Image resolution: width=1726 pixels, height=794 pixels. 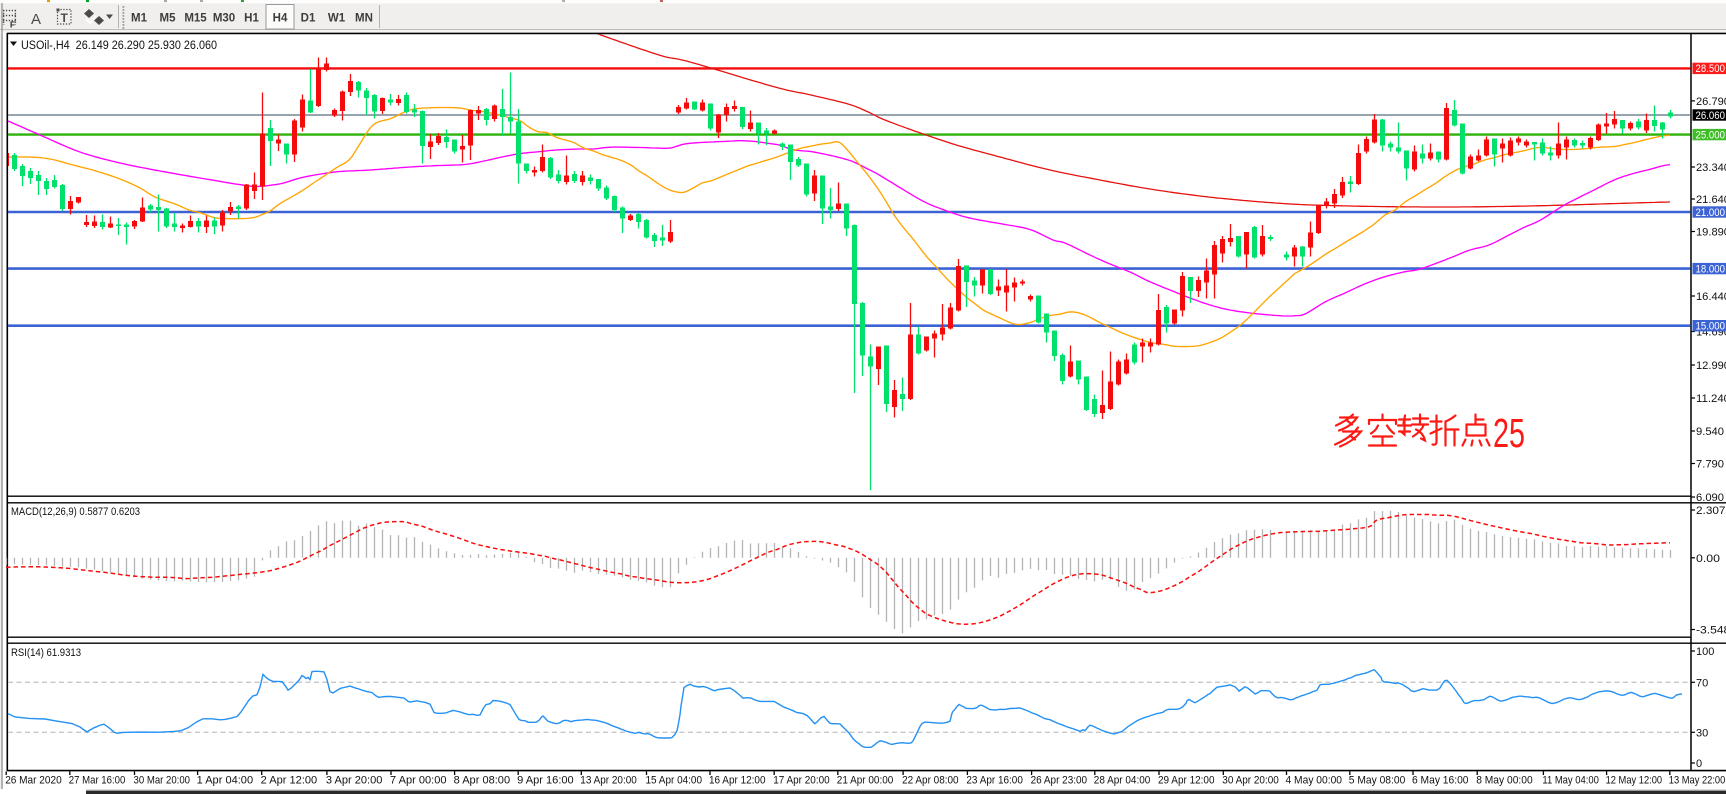 What do you see at coordinates (1186, 781) in the screenshot?
I see `svg-text: 29 Apr 12:00` at bounding box center [1186, 781].